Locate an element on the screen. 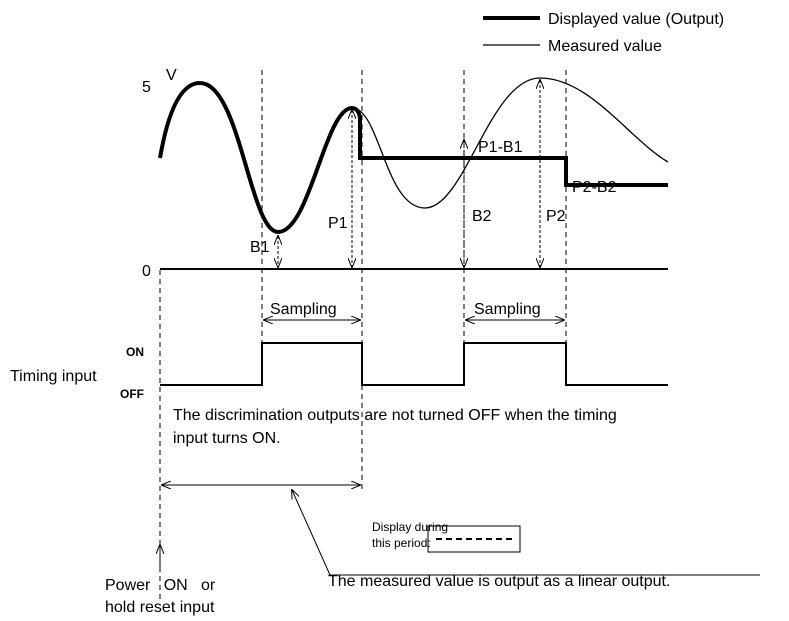  display-caption: Display during is located at coordinates (410, 527).